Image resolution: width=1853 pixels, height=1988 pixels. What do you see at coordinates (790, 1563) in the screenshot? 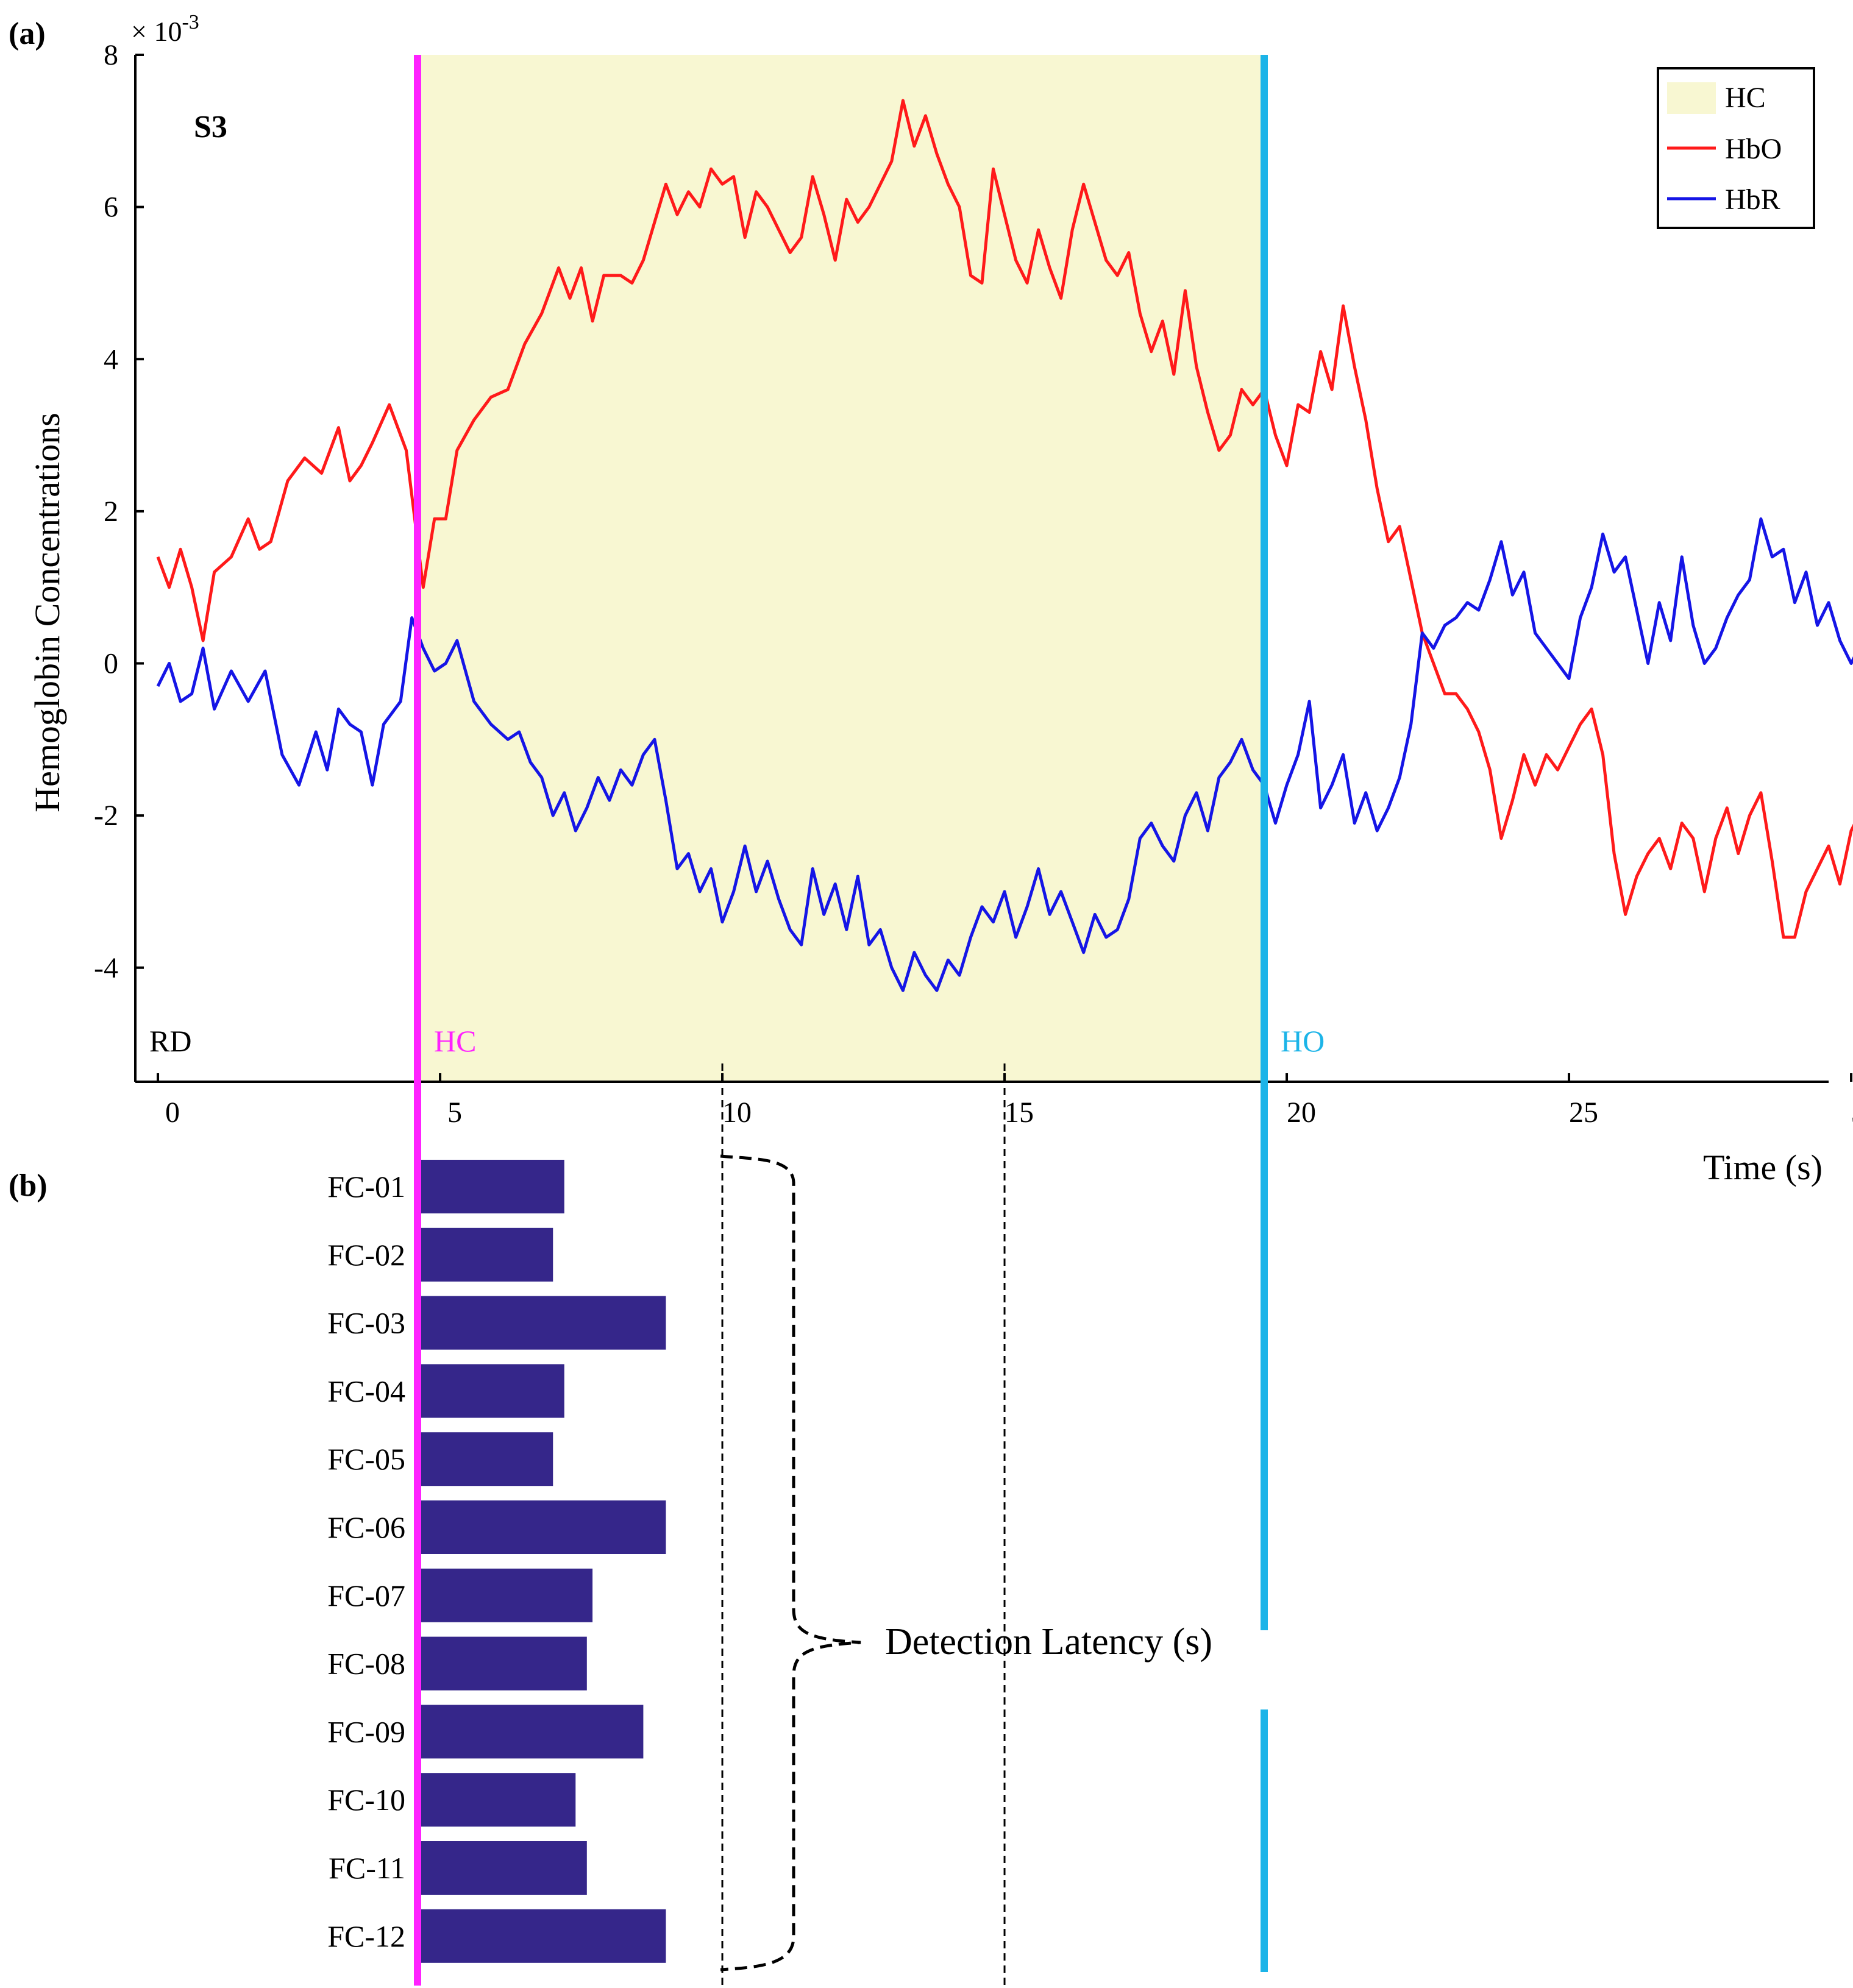
I see `latency-brace` at bounding box center [790, 1563].